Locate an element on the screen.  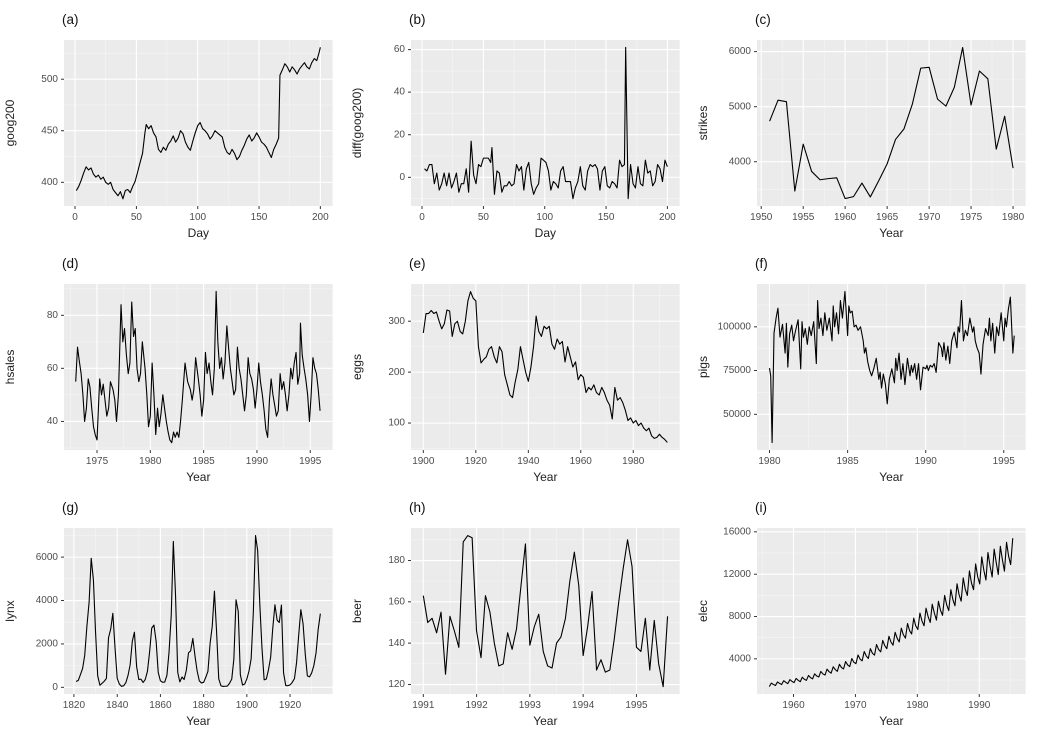
x-tick-label: 1965 is located at coordinates (887, 217).